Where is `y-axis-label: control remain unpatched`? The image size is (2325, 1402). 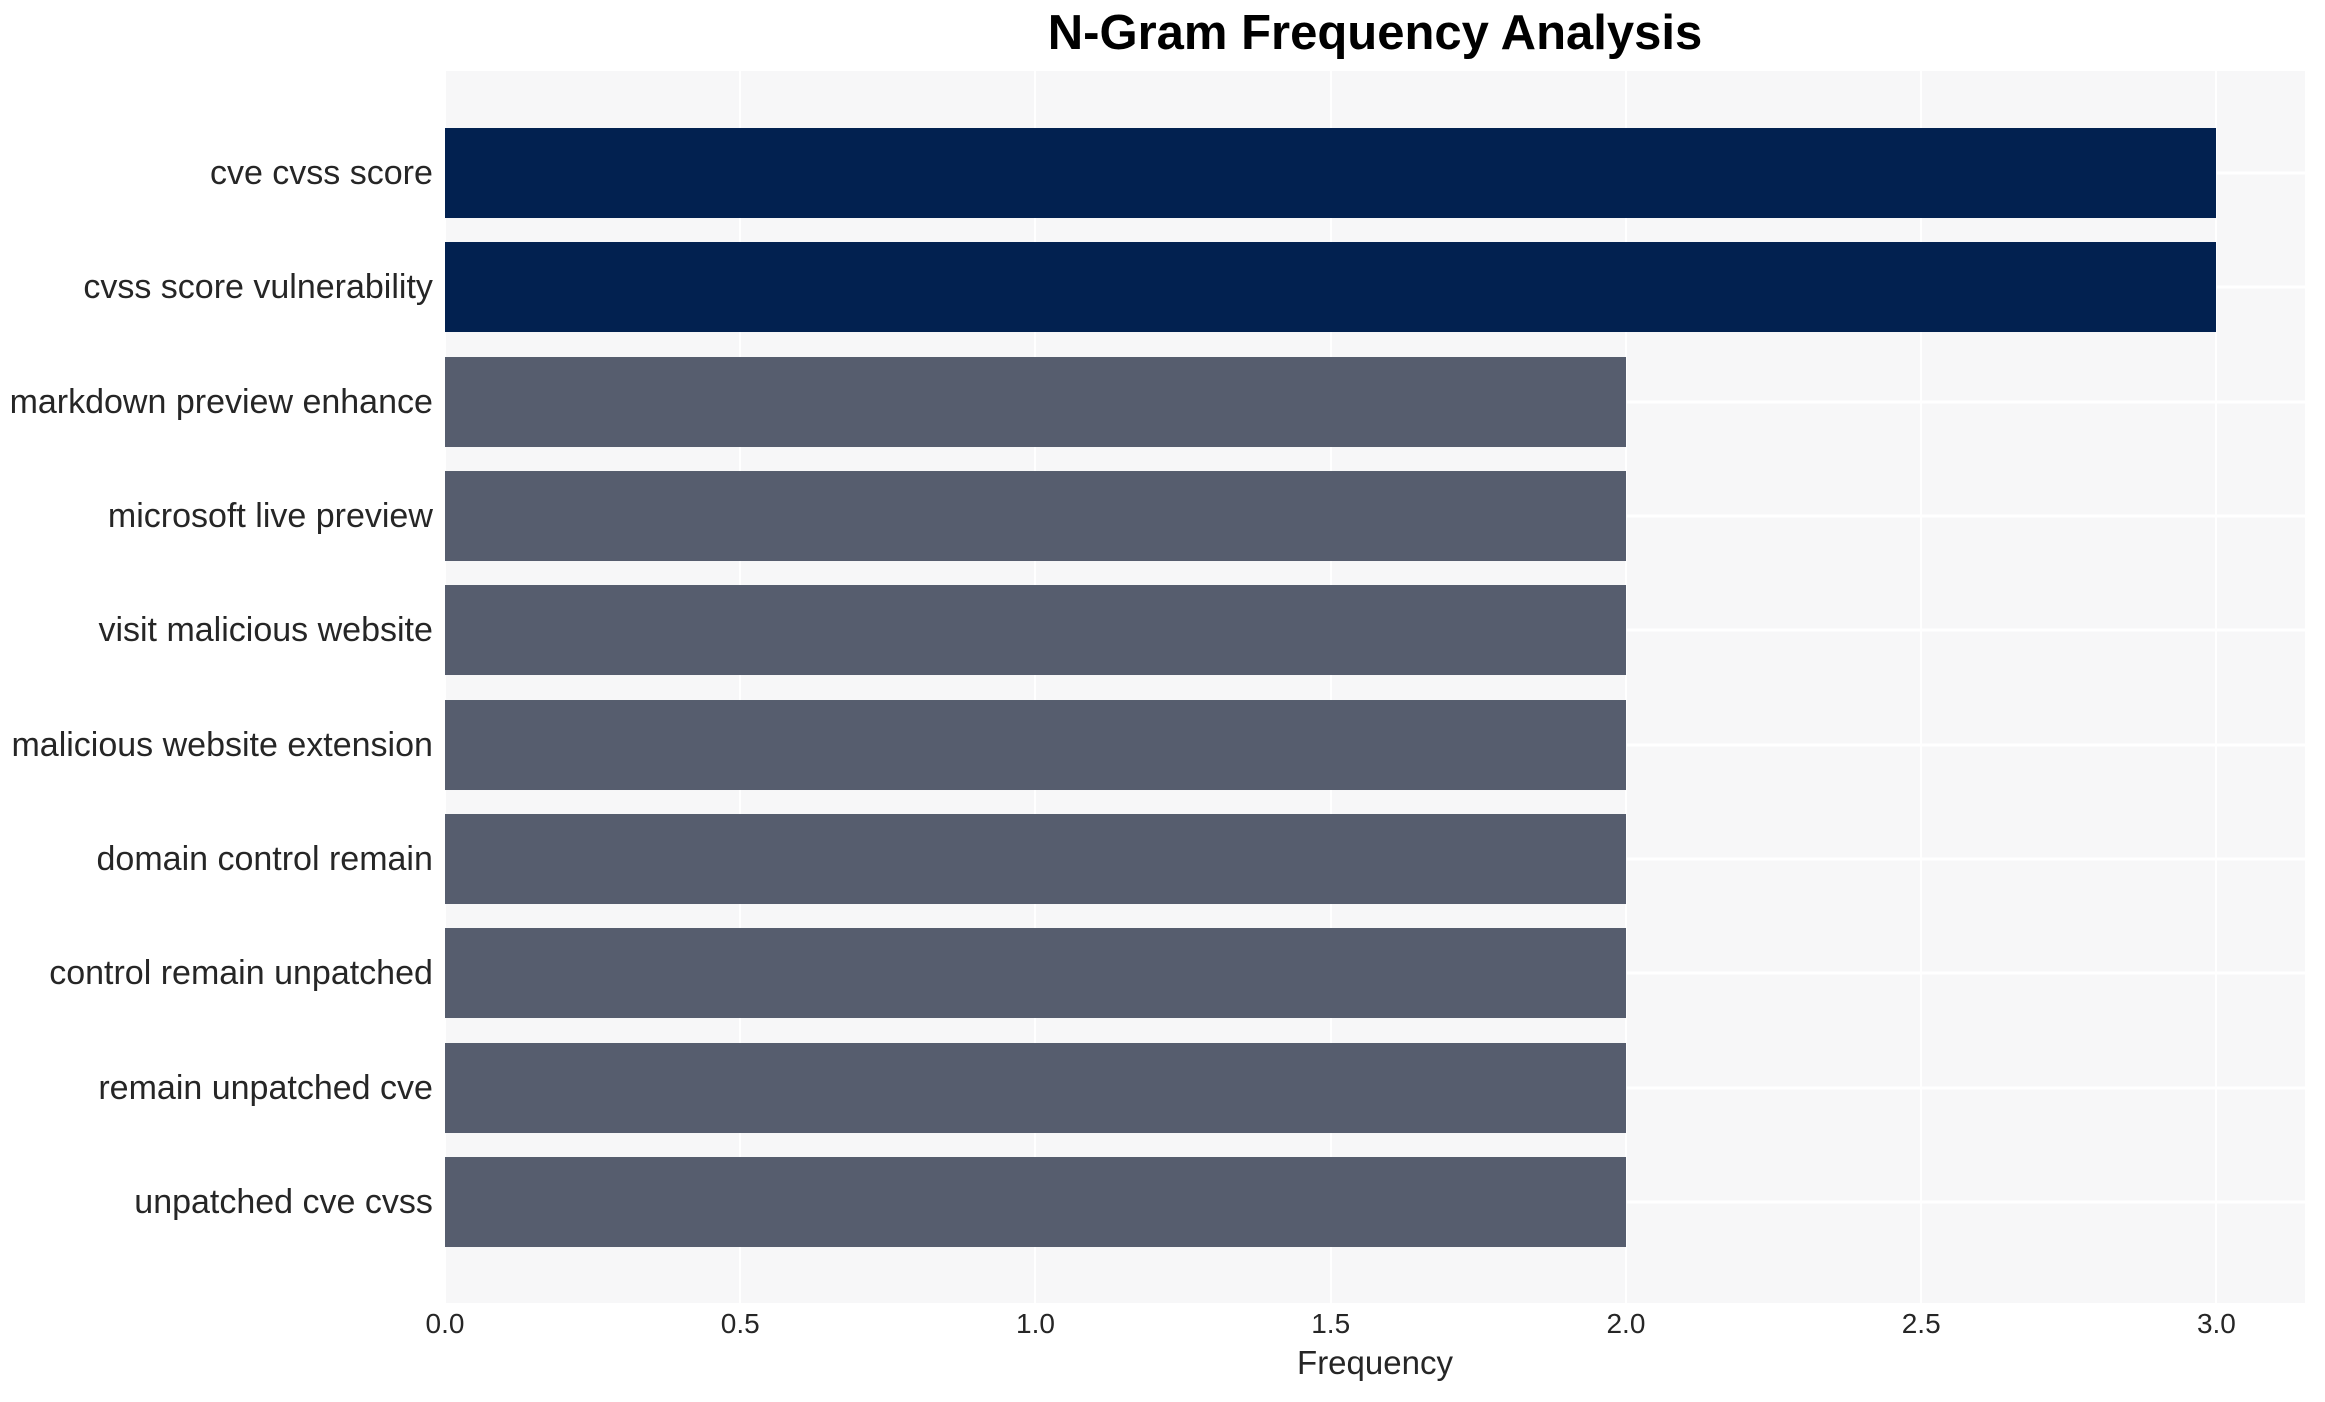 y-axis-label: control remain unpatched is located at coordinates (241, 973).